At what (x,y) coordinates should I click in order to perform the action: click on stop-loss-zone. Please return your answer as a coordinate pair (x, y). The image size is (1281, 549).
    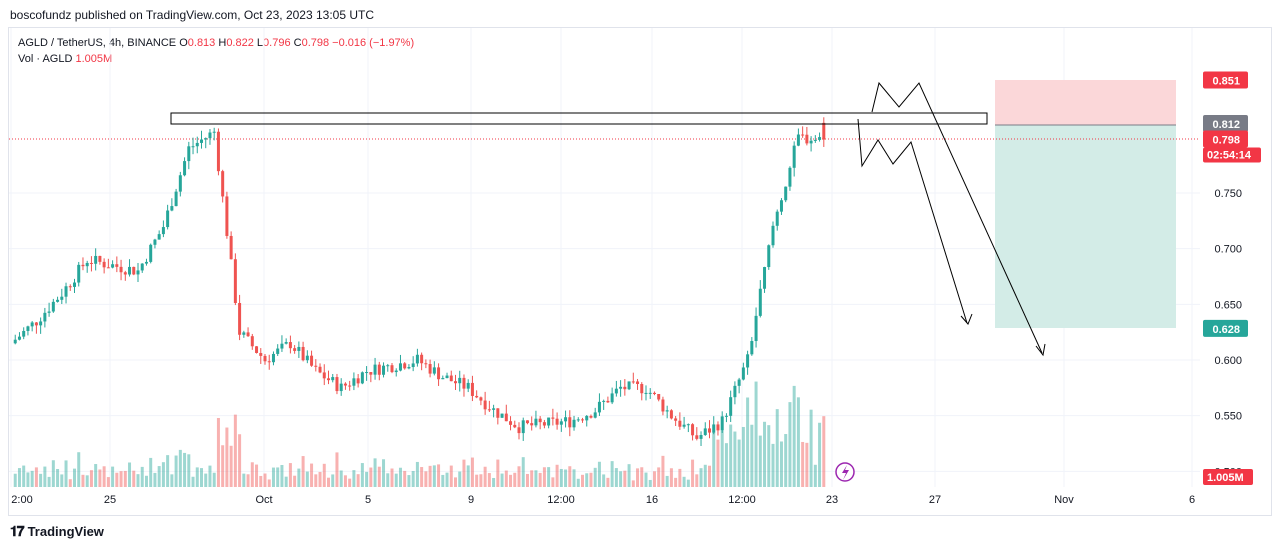
    Looking at the image, I should click on (1085, 102).